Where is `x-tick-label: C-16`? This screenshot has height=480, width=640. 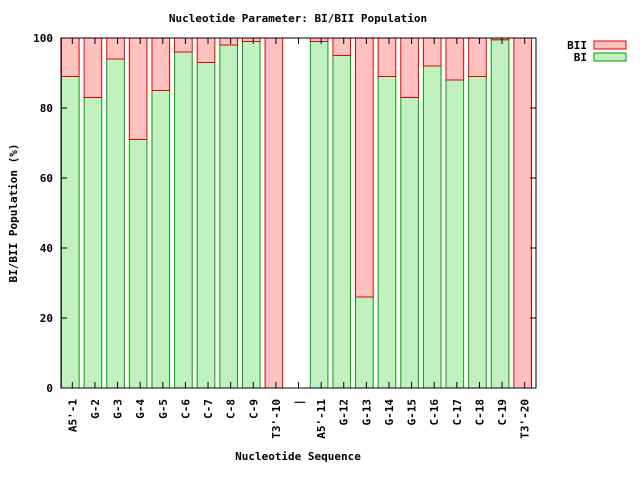 x-tick-label: C-16 is located at coordinates (434, 412).